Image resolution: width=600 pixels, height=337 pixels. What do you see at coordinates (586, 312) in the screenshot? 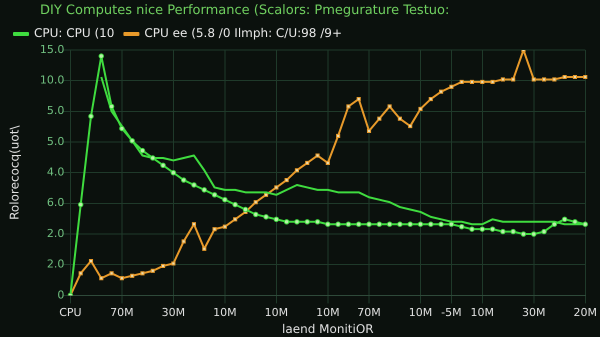
I see `x-tick-label: 20M` at bounding box center [586, 312].